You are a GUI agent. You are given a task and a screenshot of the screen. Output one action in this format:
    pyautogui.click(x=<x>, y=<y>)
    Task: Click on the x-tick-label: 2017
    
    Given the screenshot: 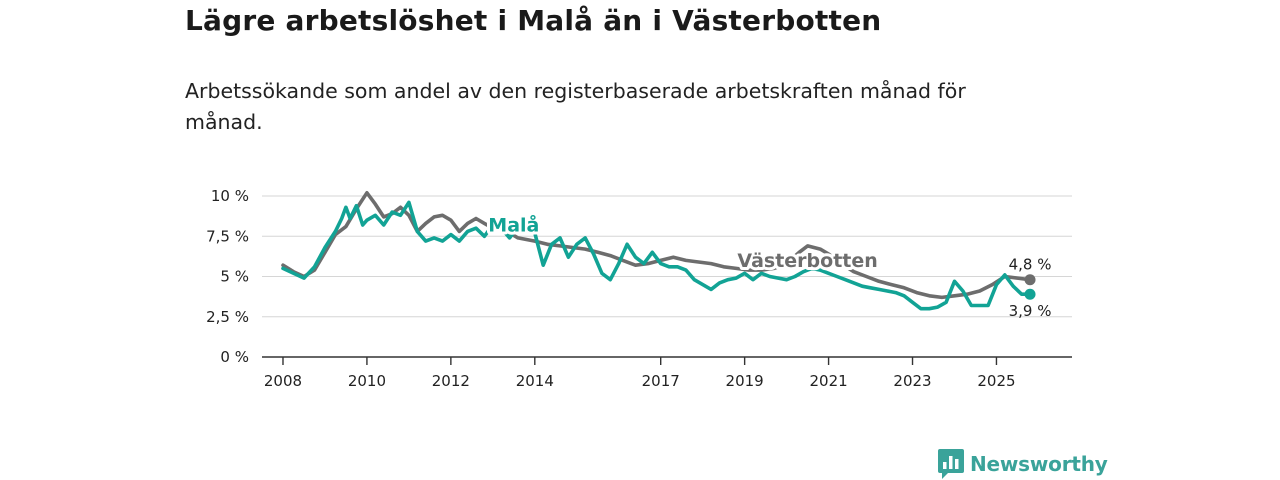 What is the action you would take?
    pyautogui.click(x=661, y=381)
    